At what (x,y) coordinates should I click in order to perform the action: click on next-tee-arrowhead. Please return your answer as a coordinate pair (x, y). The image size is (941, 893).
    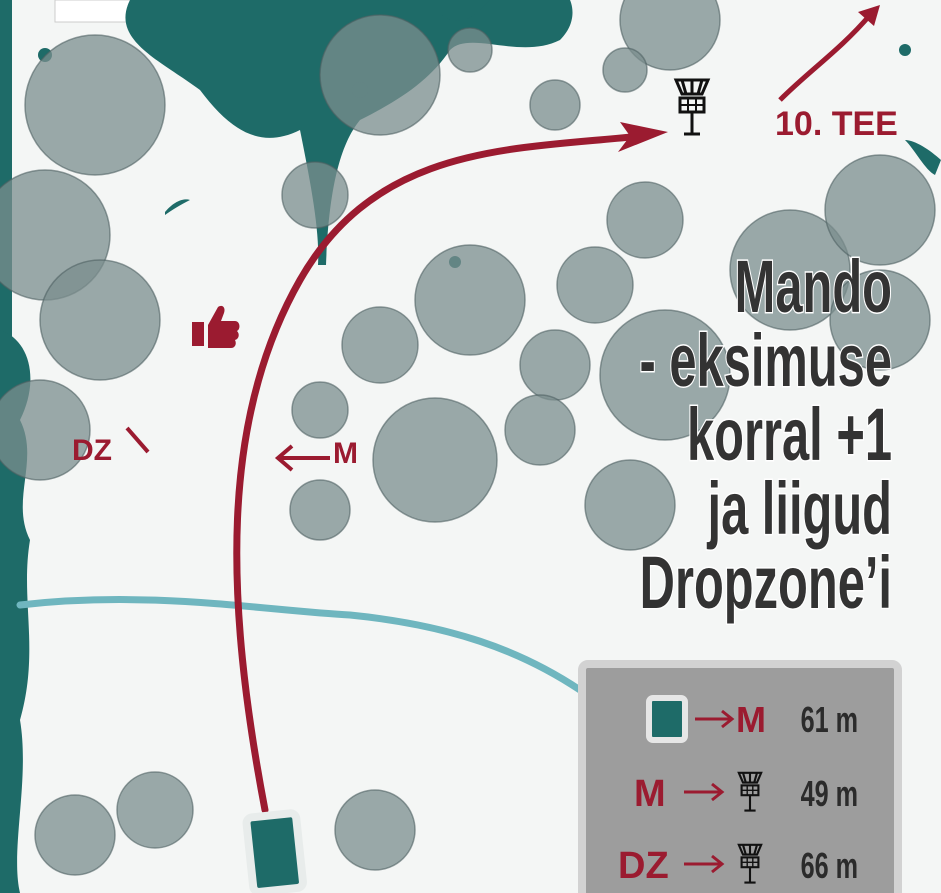
    Looking at the image, I should click on (869, 15).